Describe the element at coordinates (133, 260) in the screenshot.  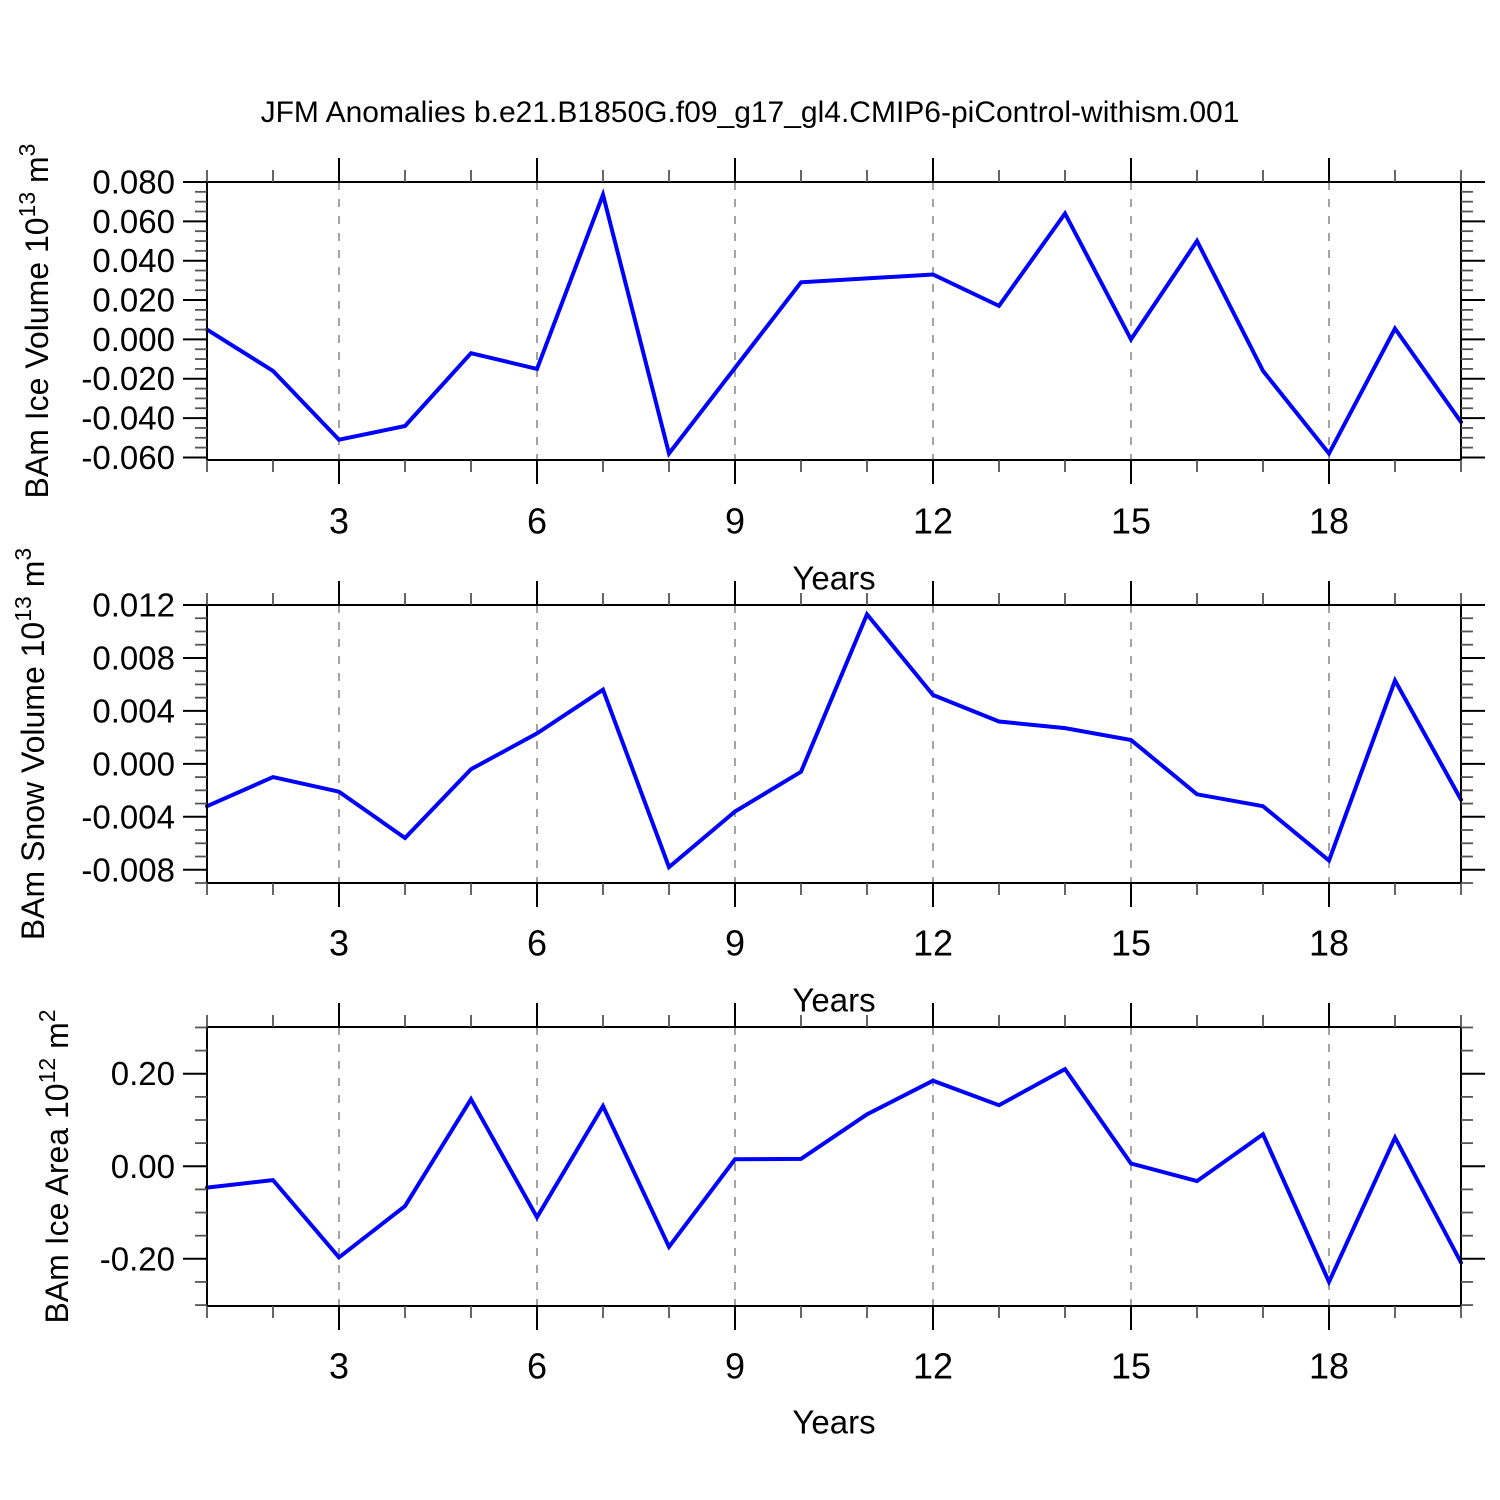
I see `y-tick-label: 0.040` at that location.